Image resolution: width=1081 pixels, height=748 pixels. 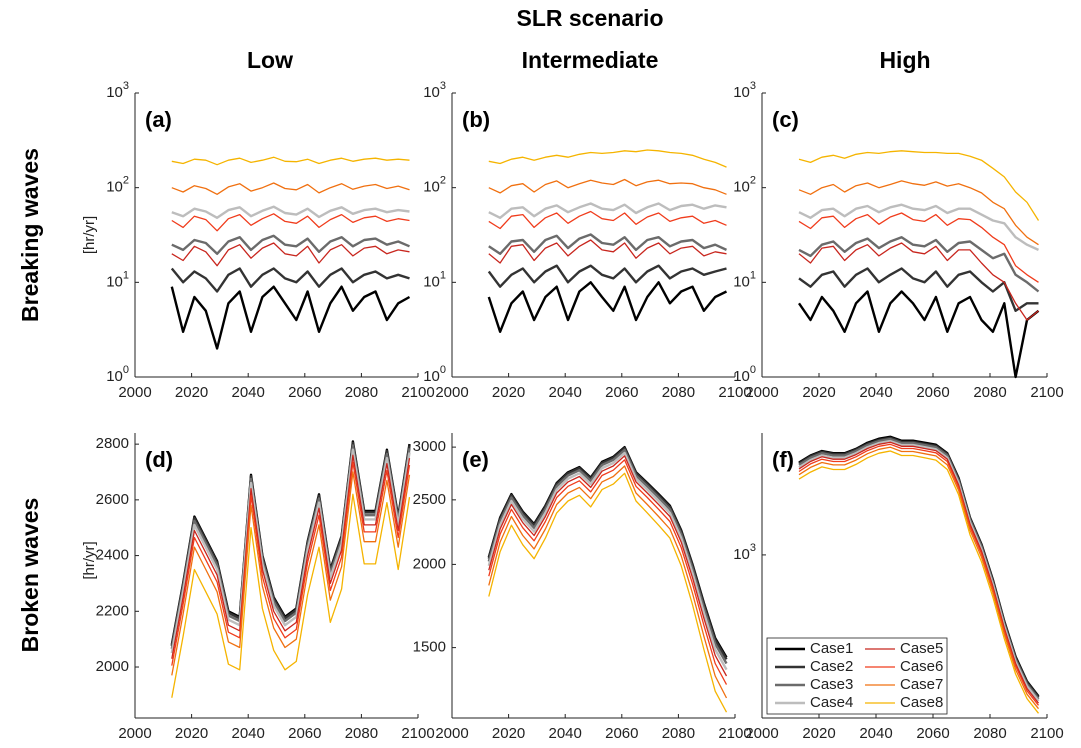 I want to click on y-tick-label: 1500, so click(x=429, y=647).